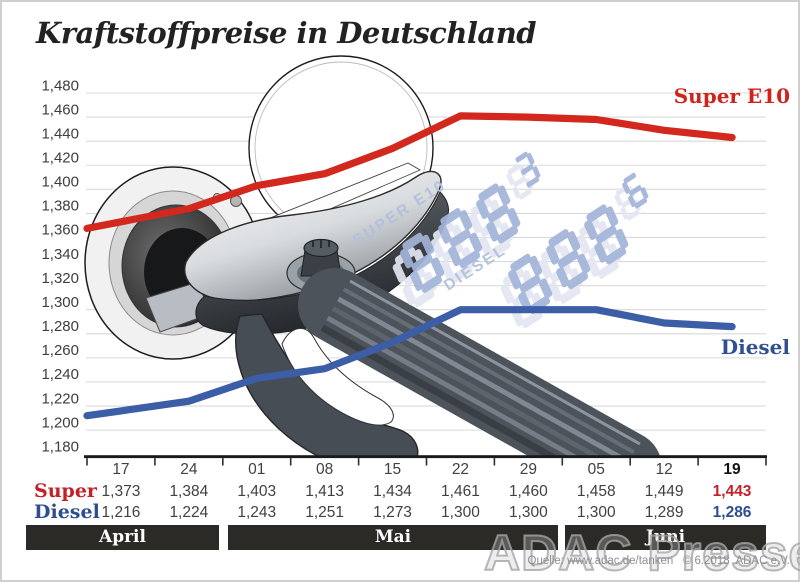 The width and height of the screenshot is (800, 582). What do you see at coordinates (321, 244) in the screenshot?
I see `breather-knob-ridges` at bounding box center [321, 244].